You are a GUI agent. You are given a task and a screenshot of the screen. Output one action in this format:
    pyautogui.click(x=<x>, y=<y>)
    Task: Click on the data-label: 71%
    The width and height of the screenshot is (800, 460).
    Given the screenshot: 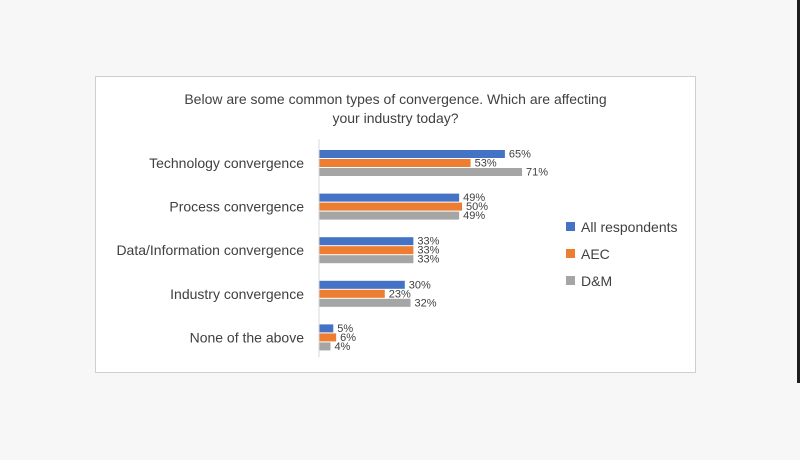 What is the action you would take?
    pyautogui.click(x=537, y=173)
    